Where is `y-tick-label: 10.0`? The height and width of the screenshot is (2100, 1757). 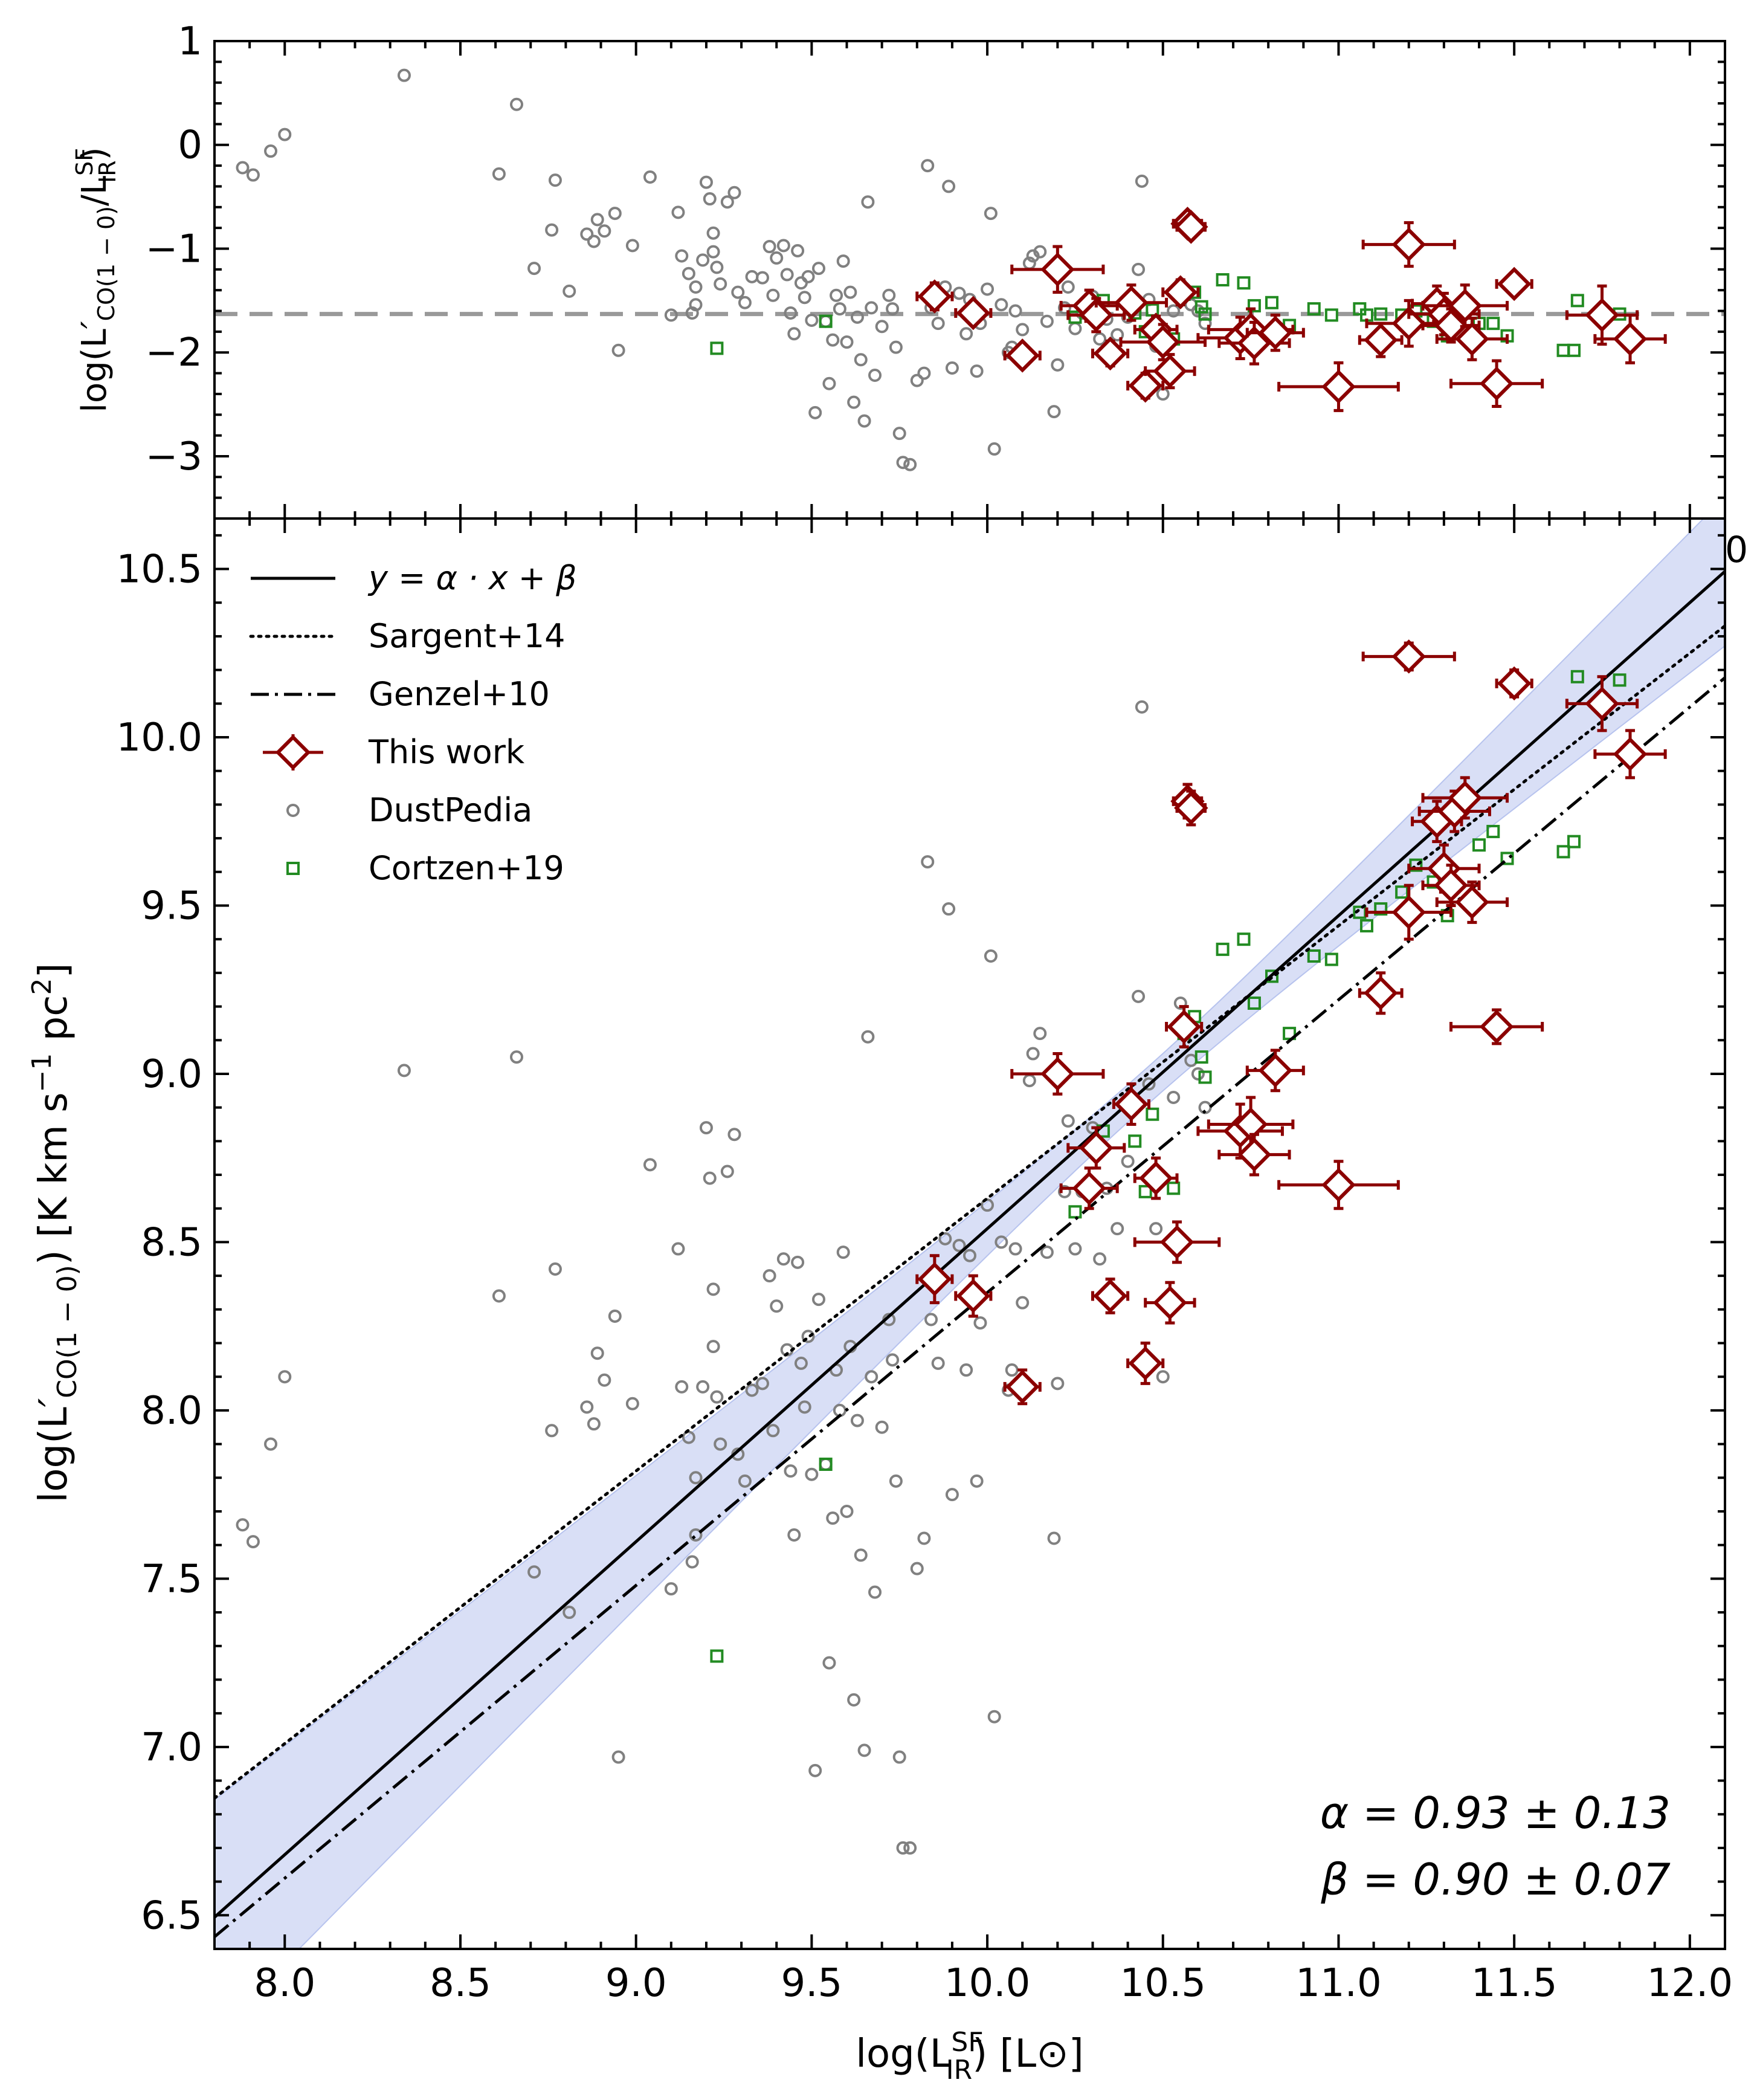 y-tick-label: 10.0 is located at coordinates (160, 738).